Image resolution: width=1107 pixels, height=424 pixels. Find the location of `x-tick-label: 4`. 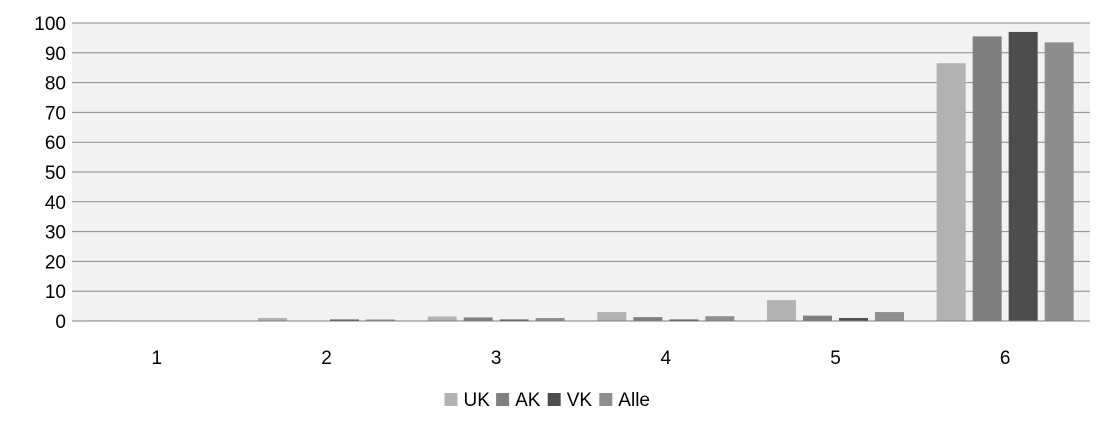

x-tick-label: 4 is located at coordinates (666, 358).